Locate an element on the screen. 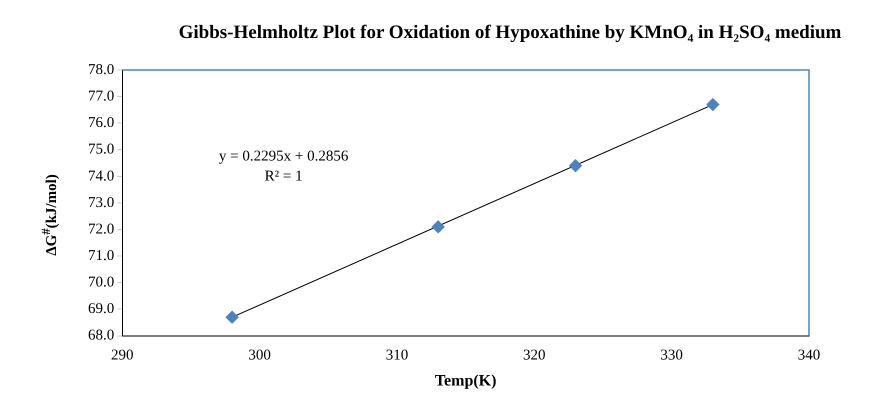  y-tick-label: 69.0 is located at coordinates (101, 309).